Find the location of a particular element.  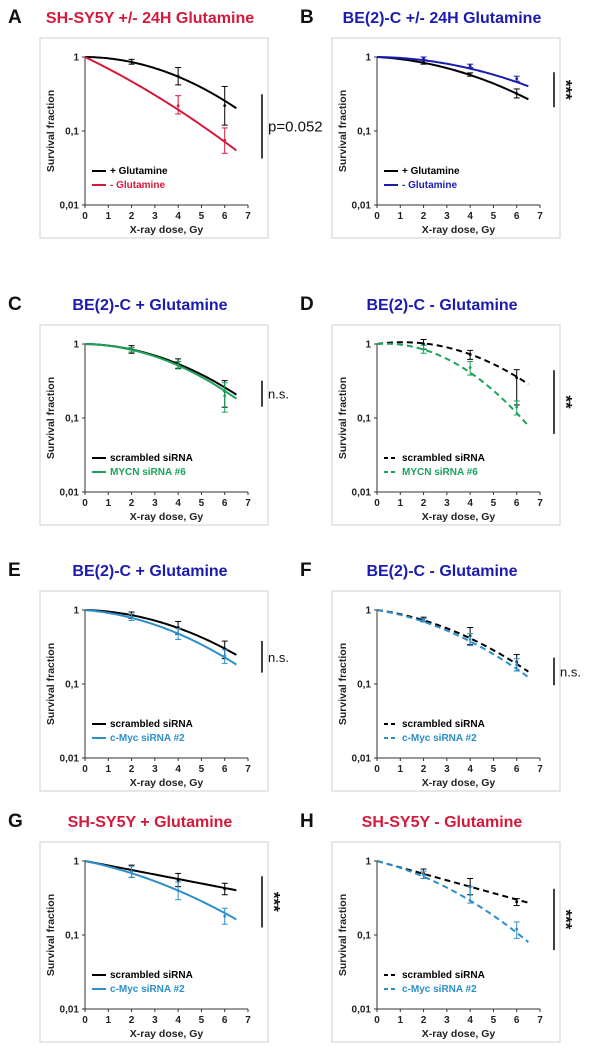

panel-letter: B is located at coordinates (307, 17).